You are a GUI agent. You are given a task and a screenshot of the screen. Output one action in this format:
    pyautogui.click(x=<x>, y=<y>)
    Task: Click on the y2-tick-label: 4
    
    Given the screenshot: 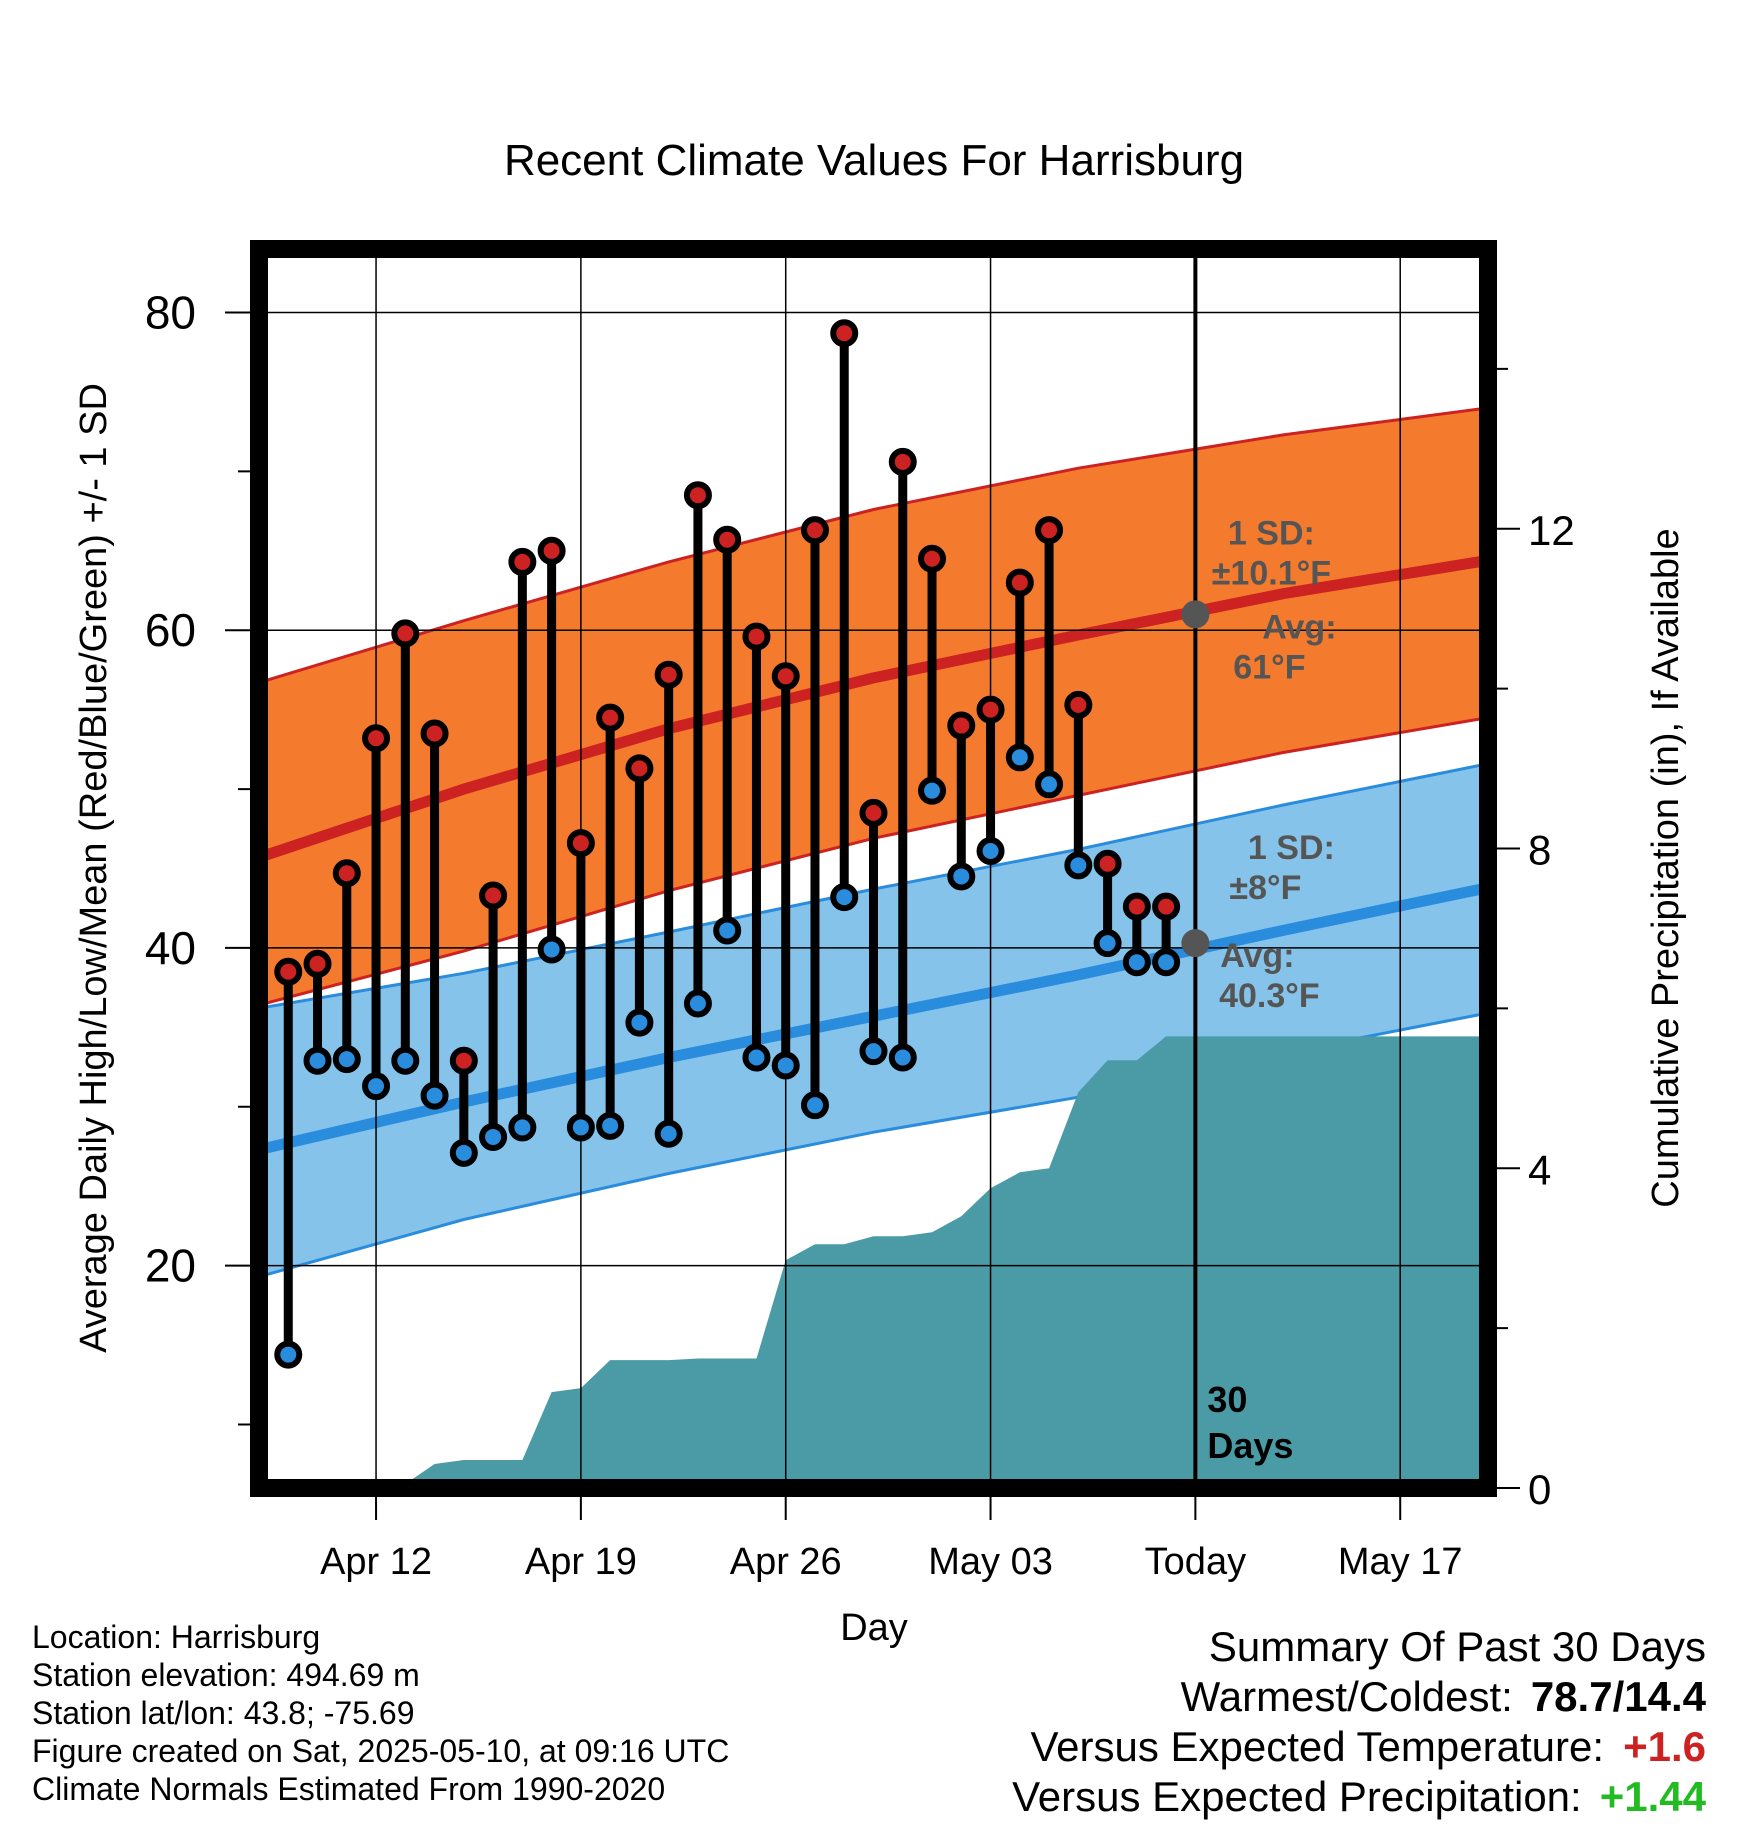 What is the action you would take?
    pyautogui.click(x=1539, y=1169)
    